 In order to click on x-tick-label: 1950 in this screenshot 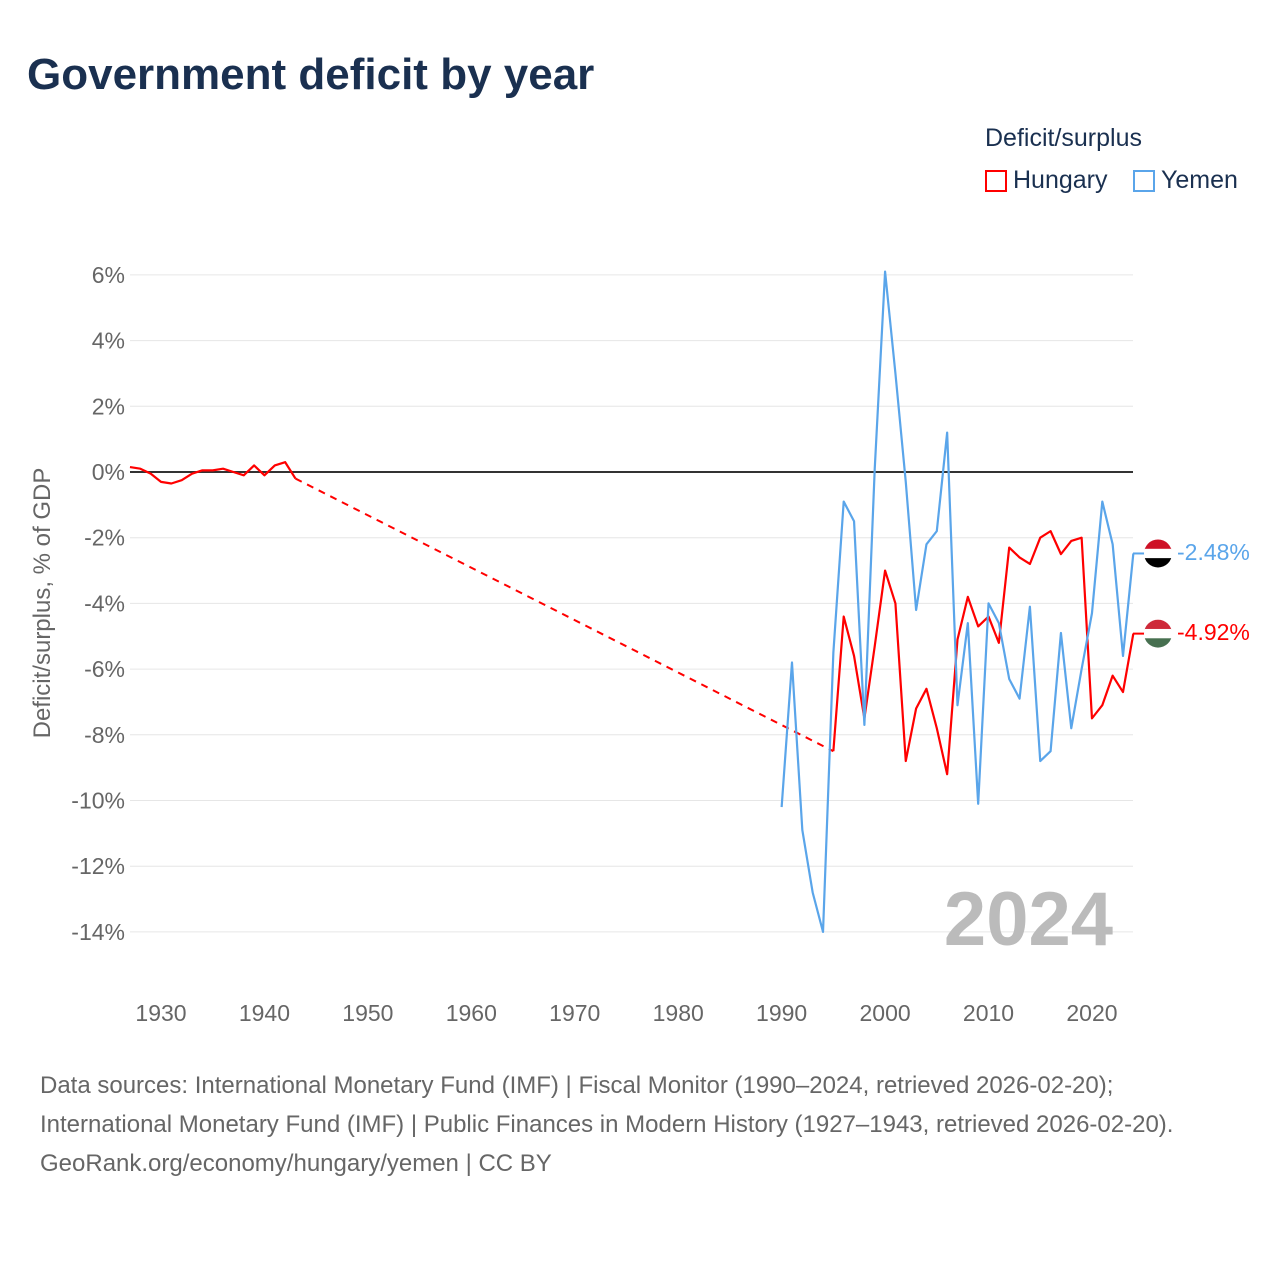, I will do `click(367, 1013)`.